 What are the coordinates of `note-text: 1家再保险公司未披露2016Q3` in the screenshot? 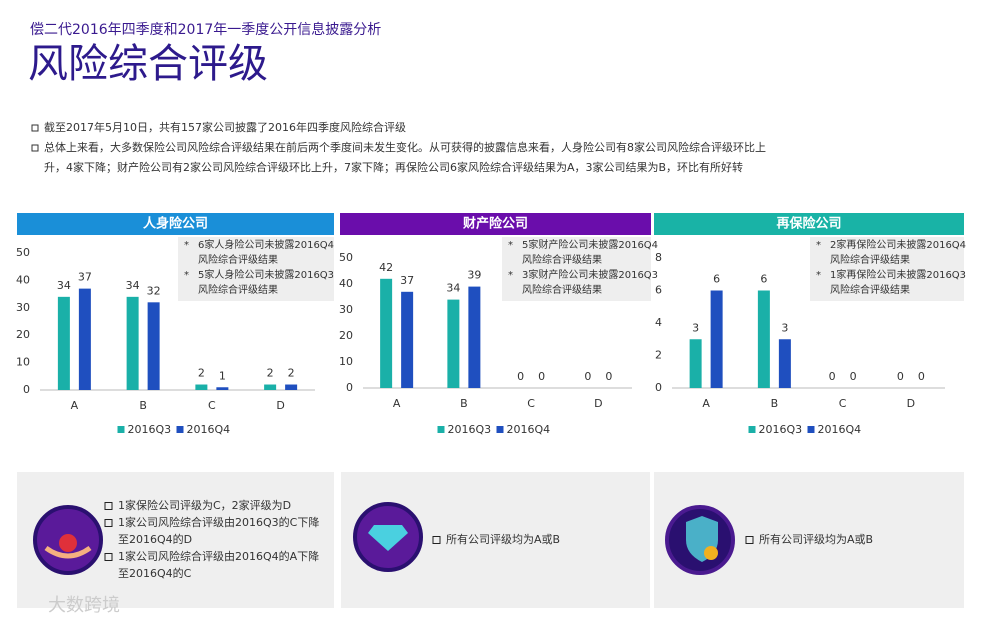 It's located at (898, 274).